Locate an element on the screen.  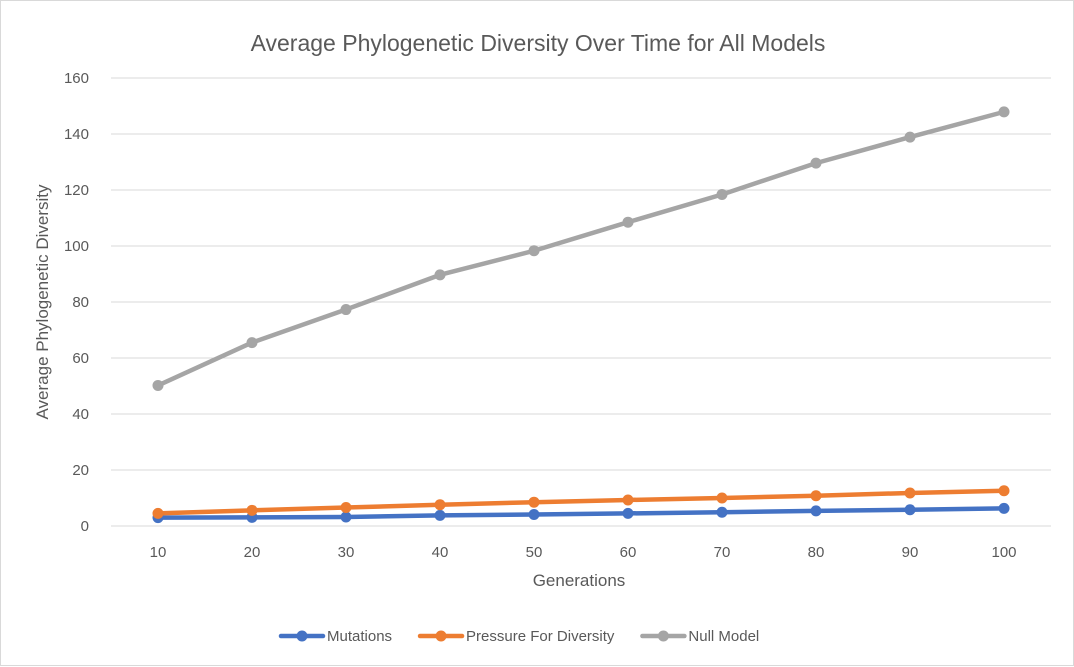
legend-item: Pressure For Diversity is located at coordinates (516, 636).